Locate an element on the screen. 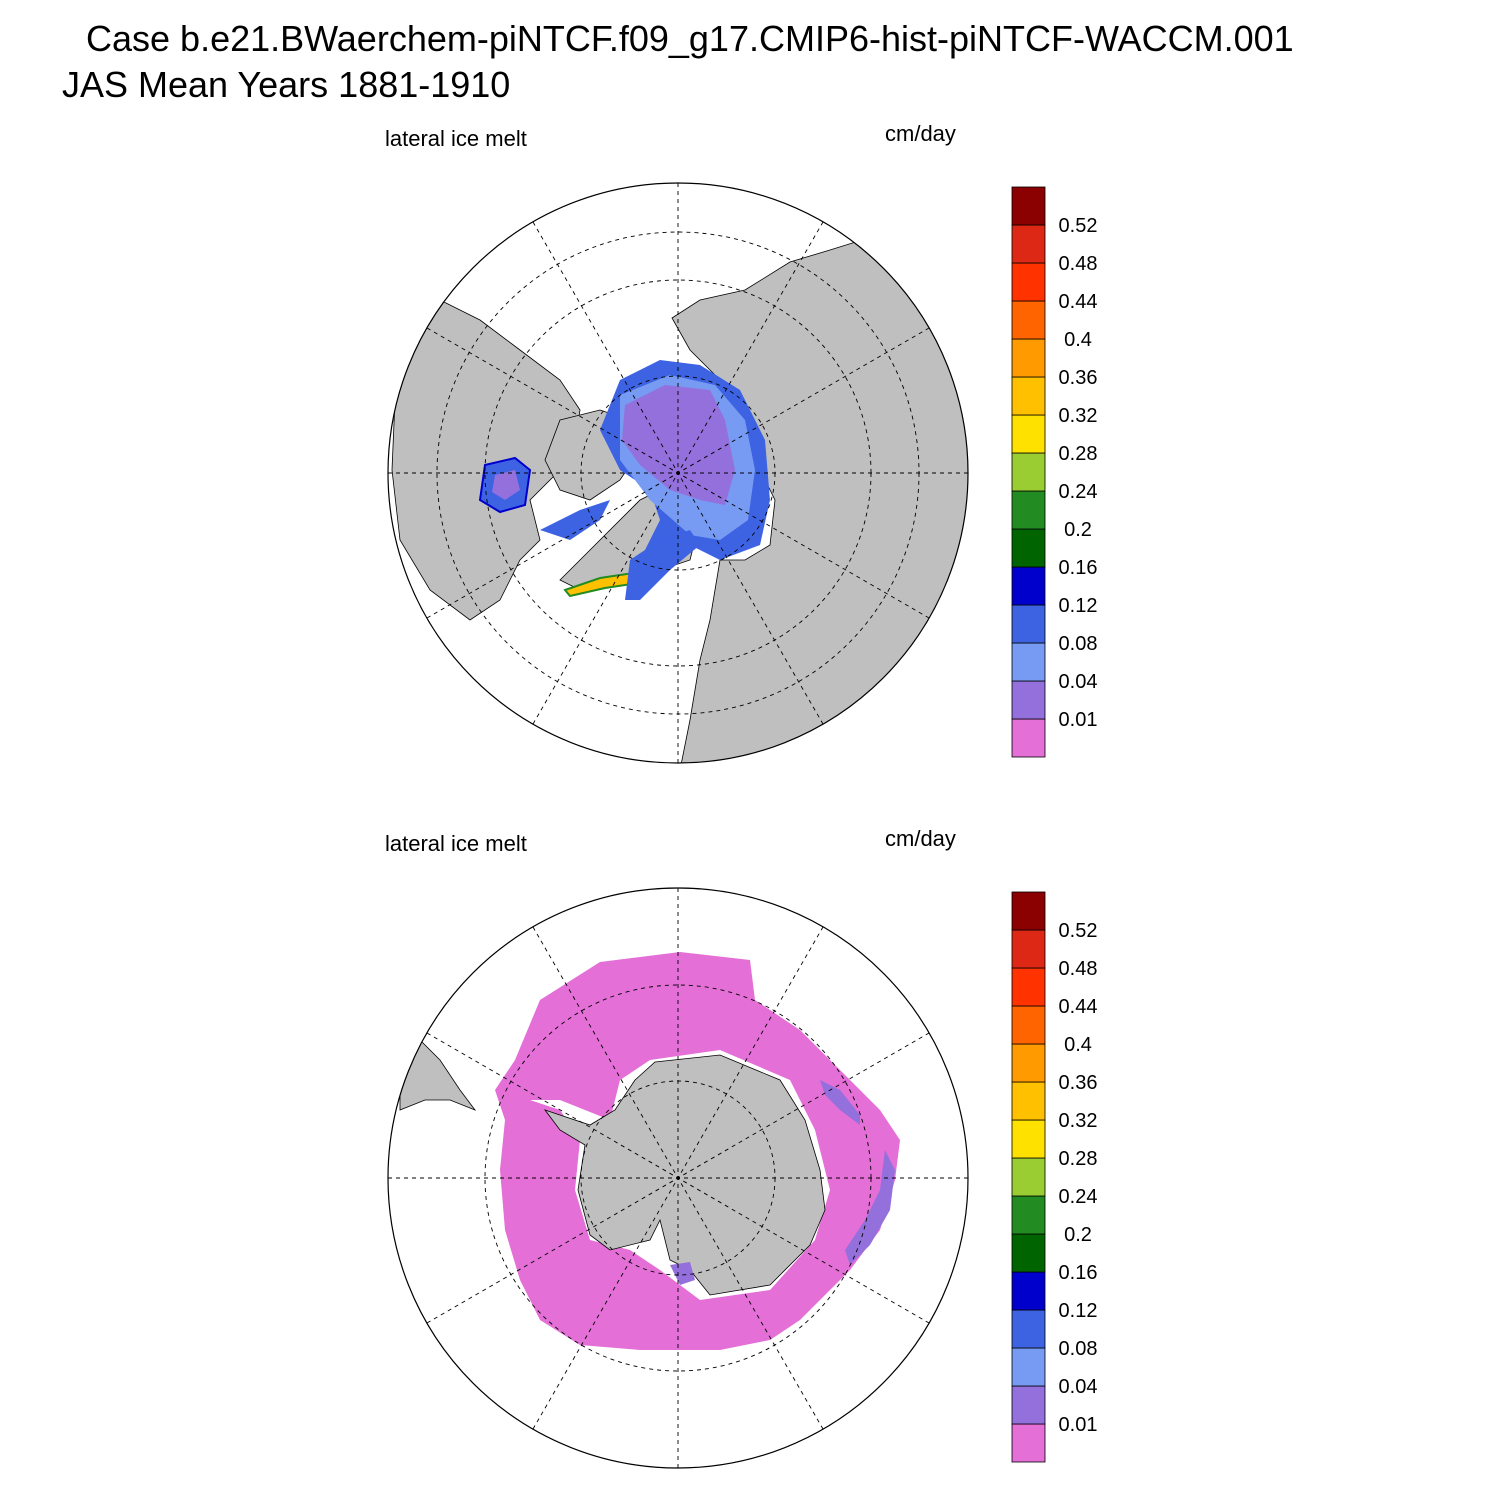 The width and height of the screenshot is (1500, 1500). north-colorbar-label: 0.44 is located at coordinates (1078, 302).